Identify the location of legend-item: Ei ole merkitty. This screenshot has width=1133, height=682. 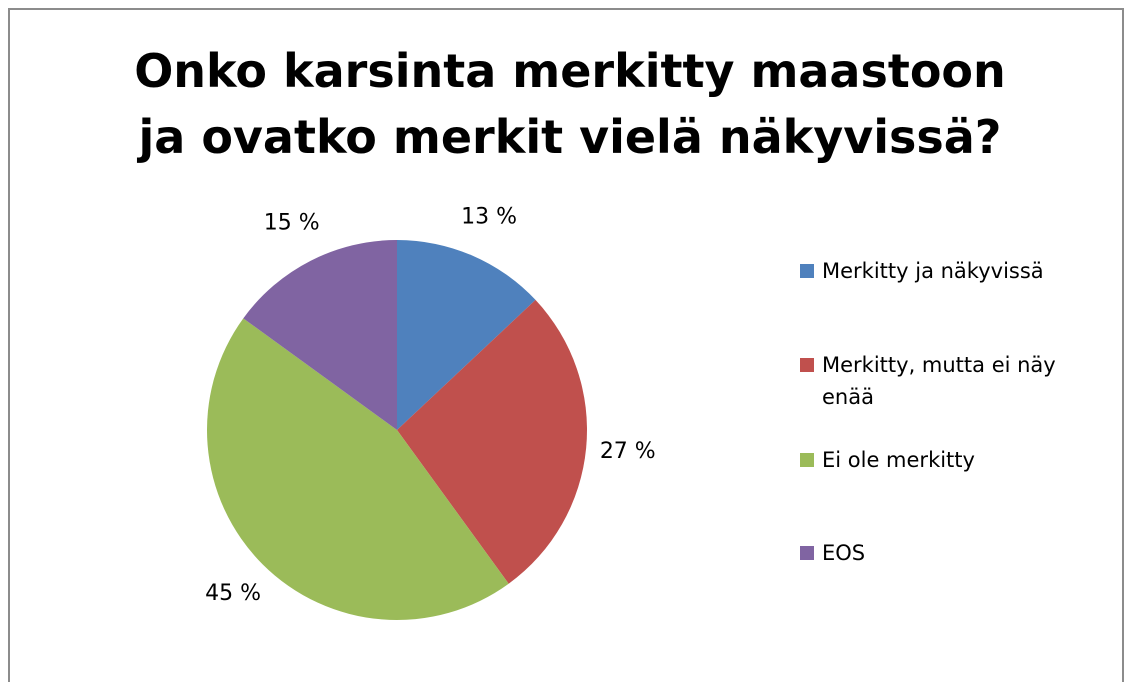
(945, 460).